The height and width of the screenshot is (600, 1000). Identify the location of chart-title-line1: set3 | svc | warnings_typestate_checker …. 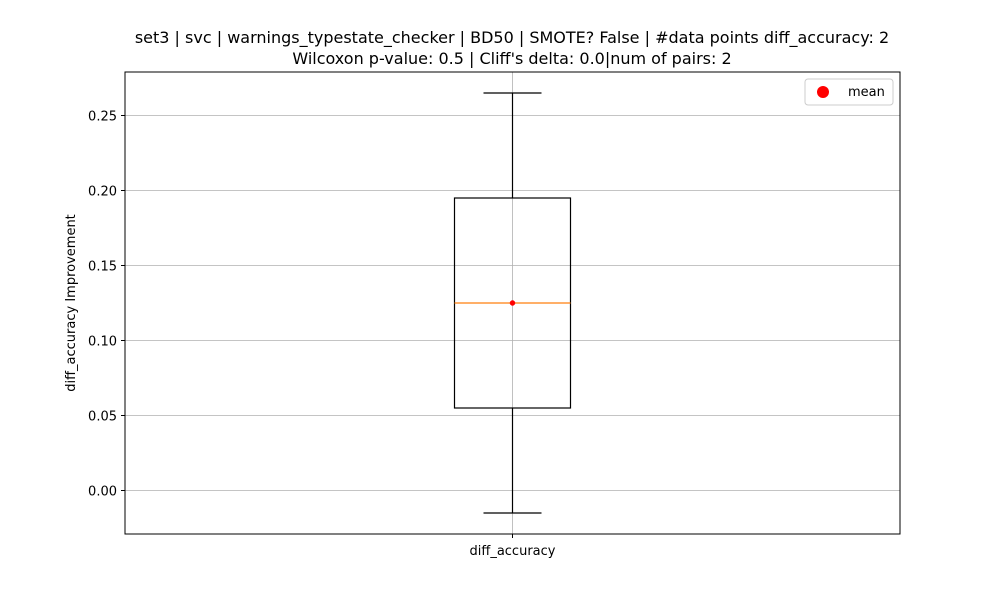
(512, 38).